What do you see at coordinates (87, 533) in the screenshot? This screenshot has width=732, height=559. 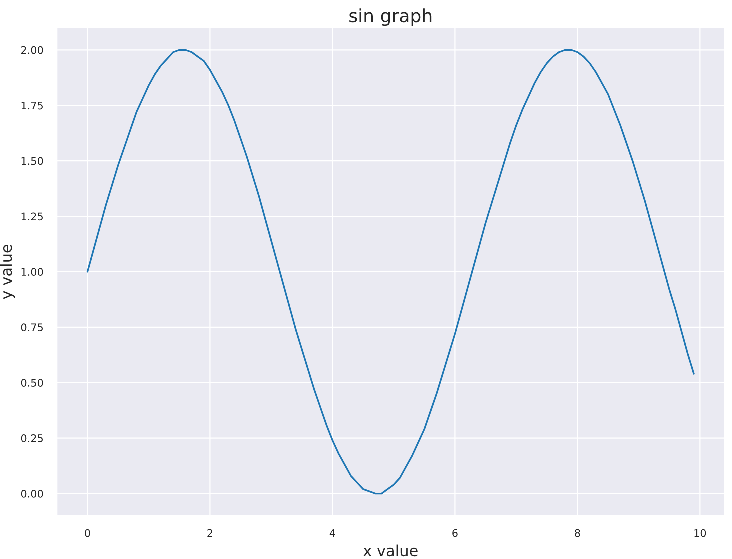 I see `x-tick-label: 0` at bounding box center [87, 533].